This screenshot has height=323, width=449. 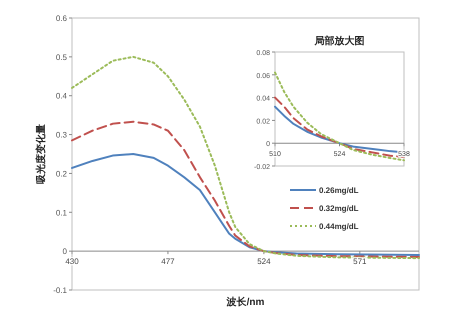 What do you see at coordinates (72, 261) in the screenshot?
I see `x-tick-label: 430` at bounding box center [72, 261].